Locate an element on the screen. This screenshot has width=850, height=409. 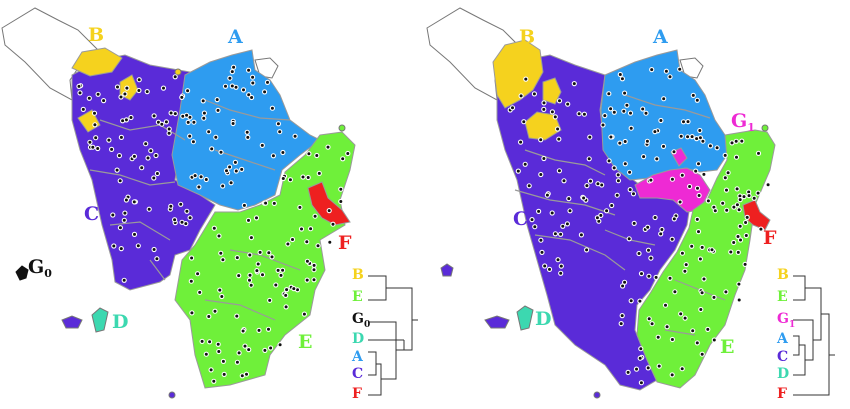
left-dendrogram is located at coordinates (393, 335).